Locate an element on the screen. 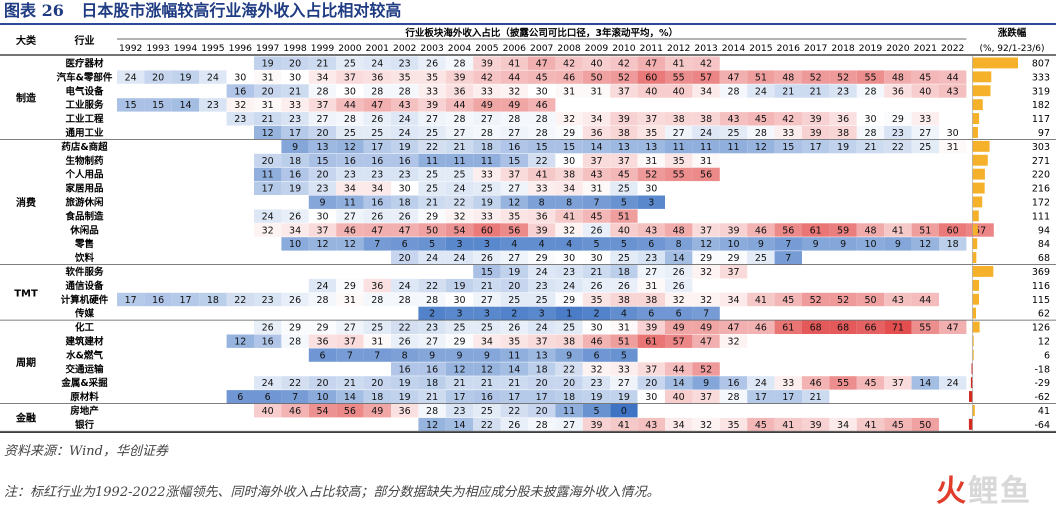 The width and height of the screenshot is (1056, 510). gain-value: 319 is located at coordinates (1041, 91).